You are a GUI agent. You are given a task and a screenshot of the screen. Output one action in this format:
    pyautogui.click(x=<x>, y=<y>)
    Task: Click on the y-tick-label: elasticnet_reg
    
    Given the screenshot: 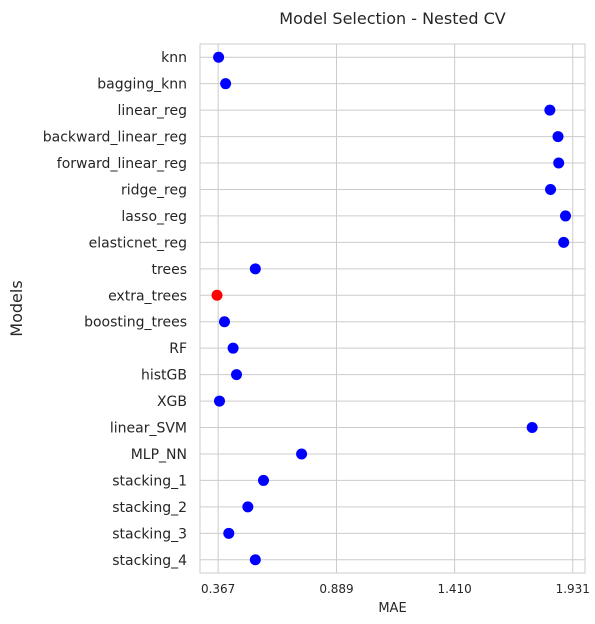 What is the action you would take?
    pyautogui.click(x=138, y=243)
    